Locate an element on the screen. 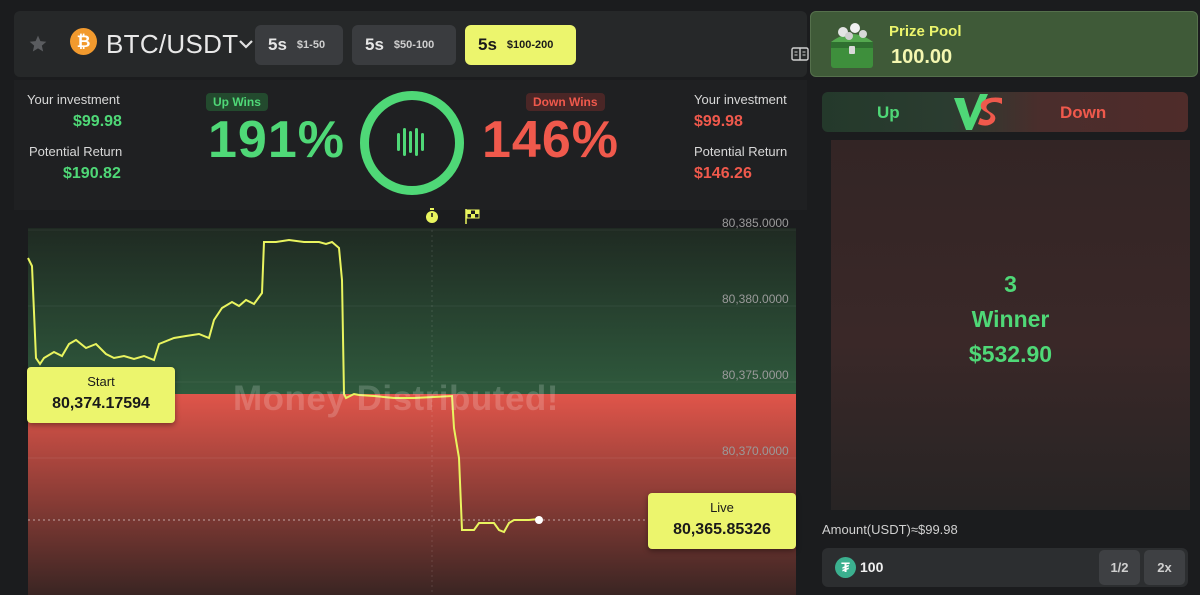 This screenshot has width=1200, height=595. amount-label: Amount(USDT)≈$99.98 is located at coordinates (890, 529).